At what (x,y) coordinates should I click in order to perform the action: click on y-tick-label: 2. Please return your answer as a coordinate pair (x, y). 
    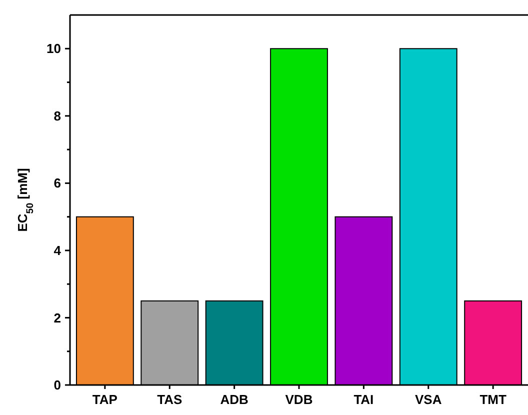
    Looking at the image, I should click on (57, 318).